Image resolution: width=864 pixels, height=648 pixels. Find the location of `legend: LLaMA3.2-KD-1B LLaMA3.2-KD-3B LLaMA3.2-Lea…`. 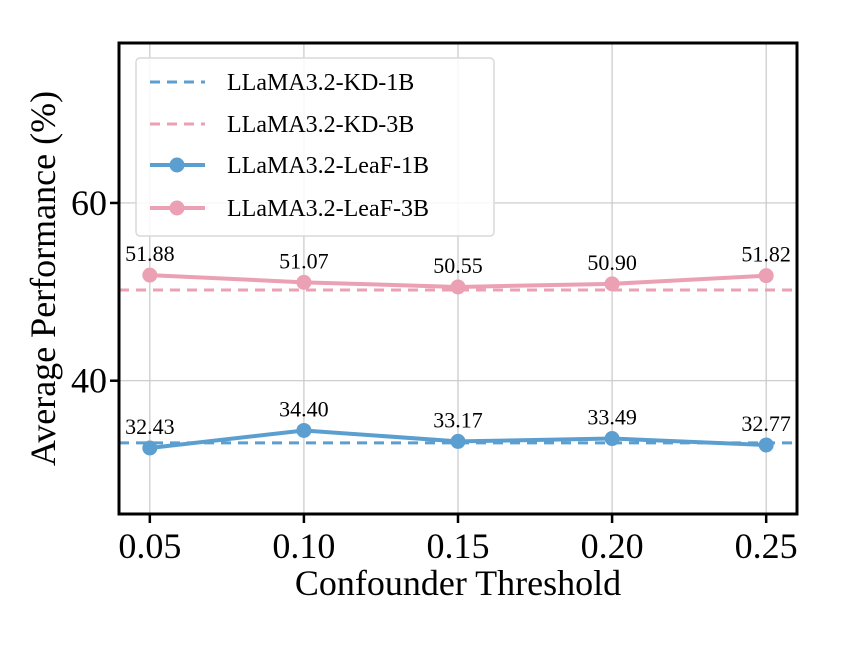

legend: LLaMA3.2-KD-1B LLaMA3.2-KD-3B LLaMA3.2-Lea… is located at coordinates (315, 147).